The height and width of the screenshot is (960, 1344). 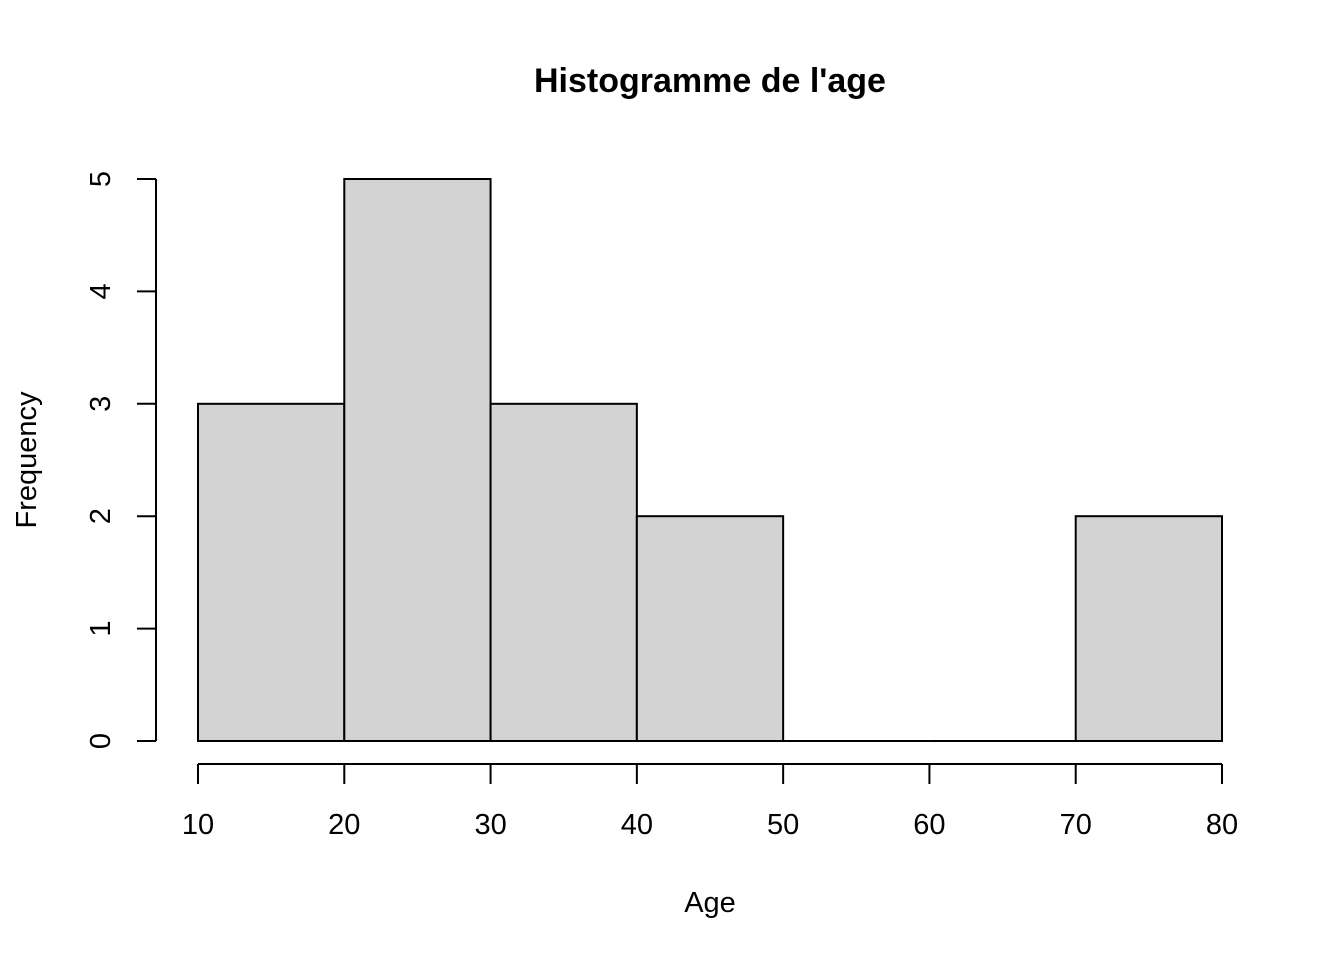 What do you see at coordinates (783, 825) in the screenshot?
I see `x-tick-label-50: 50` at bounding box center [783, 825].